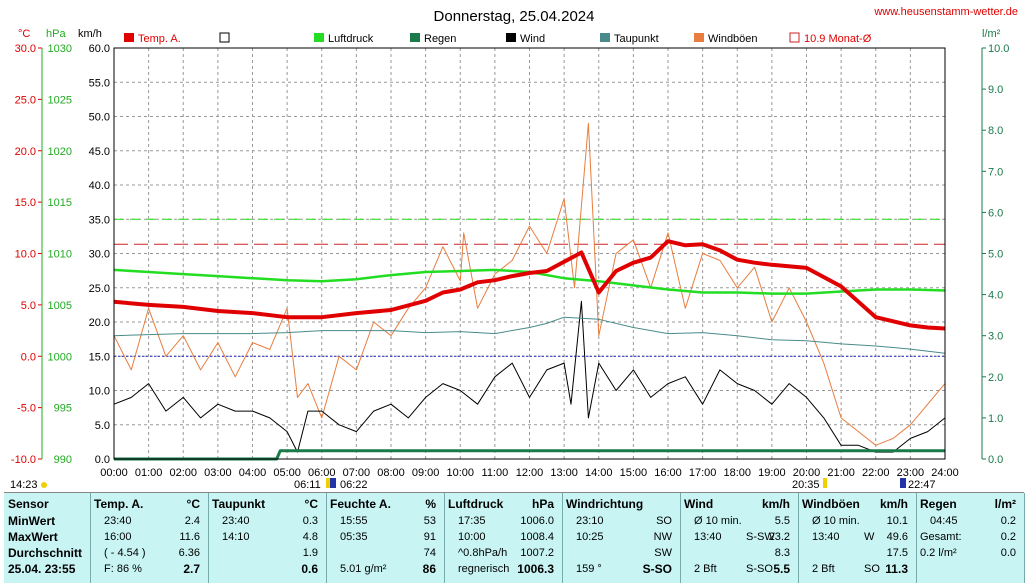  Describe the element at coordinates (1008, 537) in the screenshot. I see `stats-row-value: 0.2` at that location.